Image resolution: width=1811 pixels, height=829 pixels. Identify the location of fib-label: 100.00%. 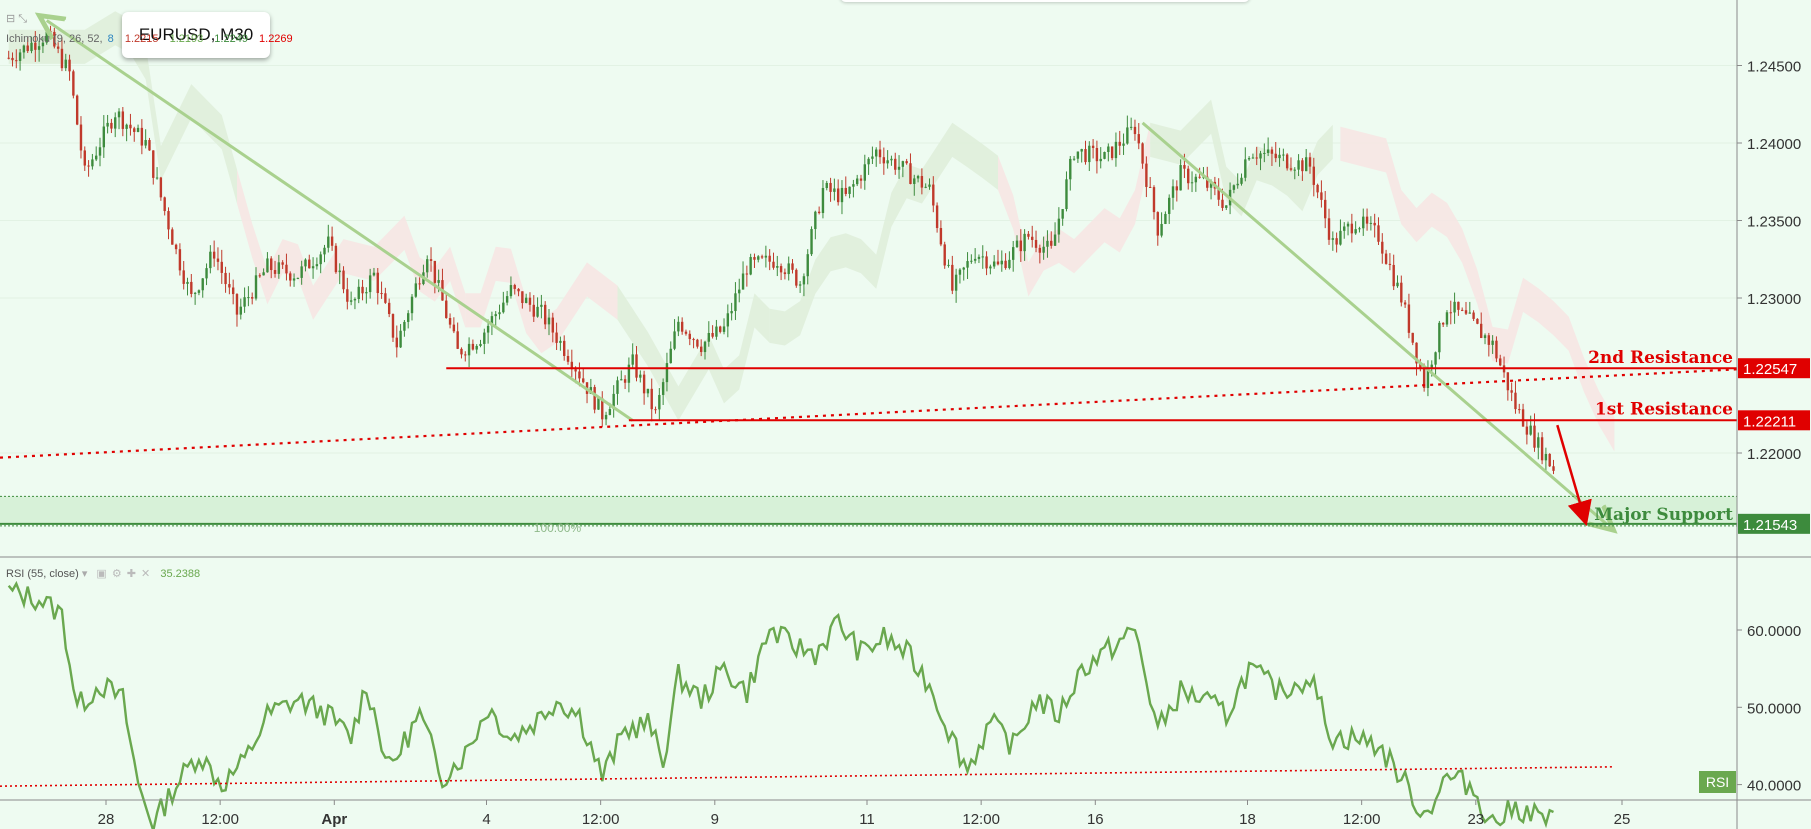
(558, 528).